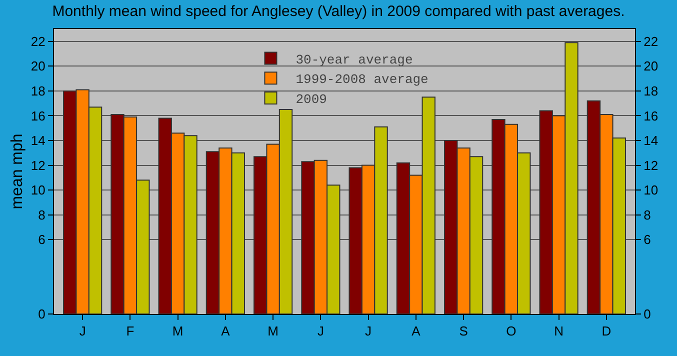 The height and width of the screenshot is (356, 677). What do you see at coordinates (38, 116) in the screenshot?
I see `y-tick-label: 16` at bounding box center [38, 116].